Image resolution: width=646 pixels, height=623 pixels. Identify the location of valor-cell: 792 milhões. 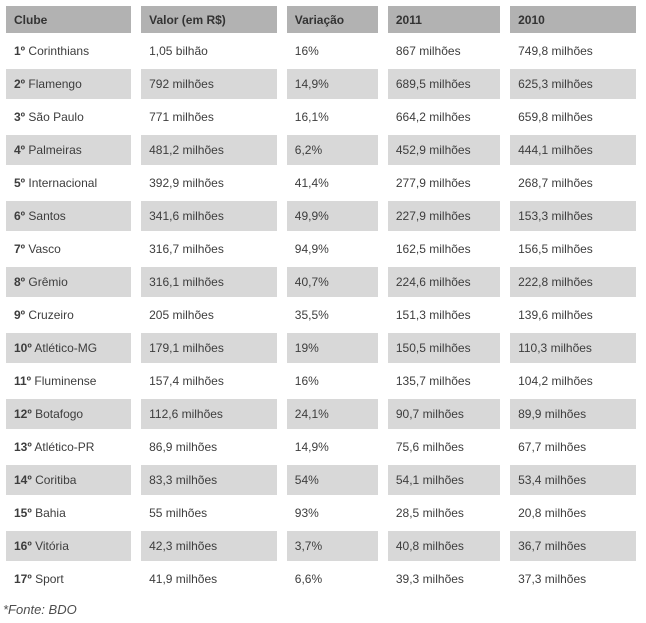
(209, 84).